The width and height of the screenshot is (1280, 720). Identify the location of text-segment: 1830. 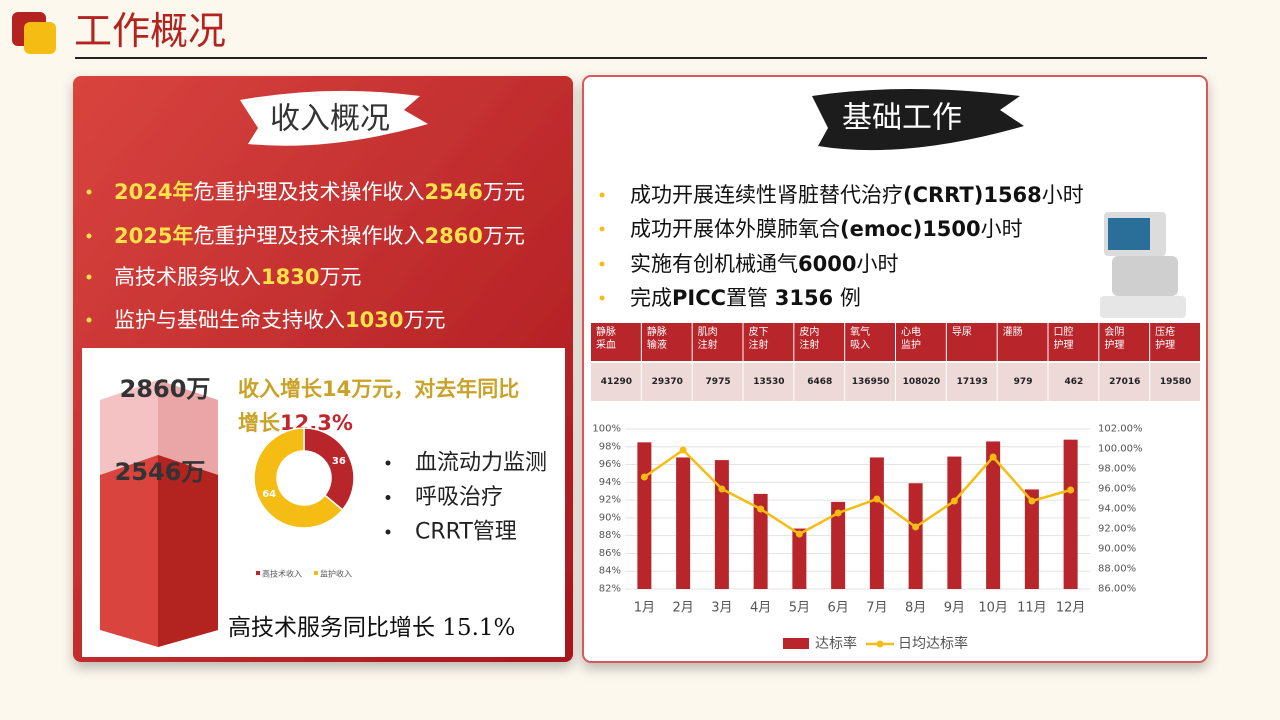
(290, 277).